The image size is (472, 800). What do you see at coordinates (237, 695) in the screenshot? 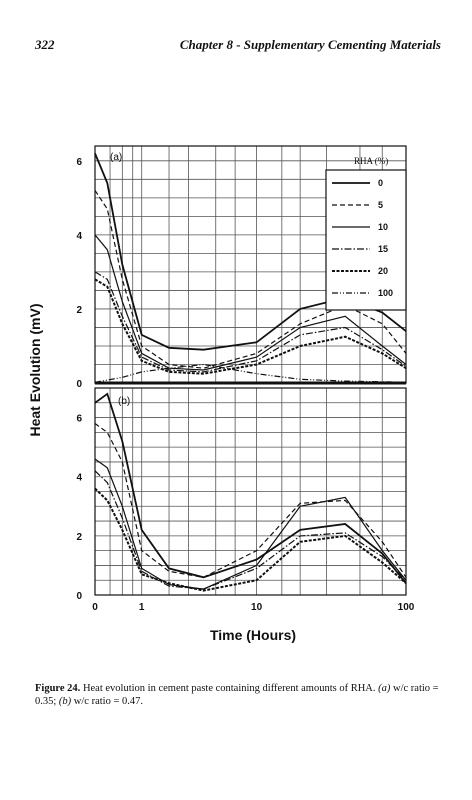
I see `caption-wc1: w/c ratio = 0.35;` at bounding box center [237, 695].